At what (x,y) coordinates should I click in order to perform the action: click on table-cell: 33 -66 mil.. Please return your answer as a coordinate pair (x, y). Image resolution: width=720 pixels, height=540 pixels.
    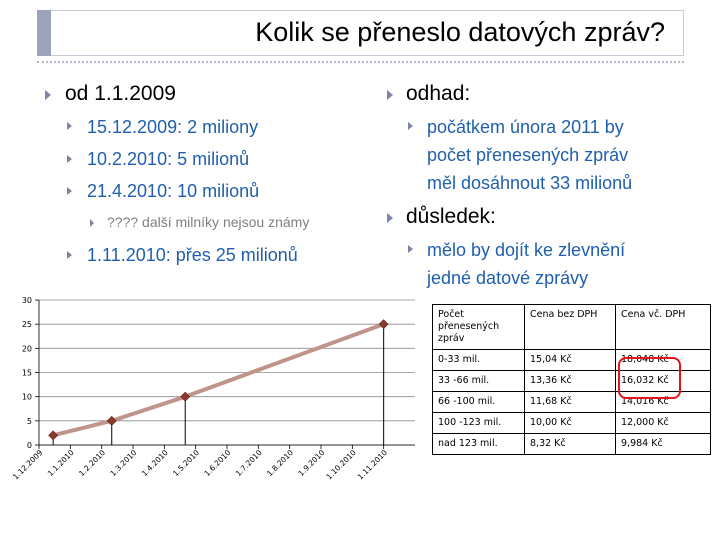
    Looking at the image, I should click on (478, 381).